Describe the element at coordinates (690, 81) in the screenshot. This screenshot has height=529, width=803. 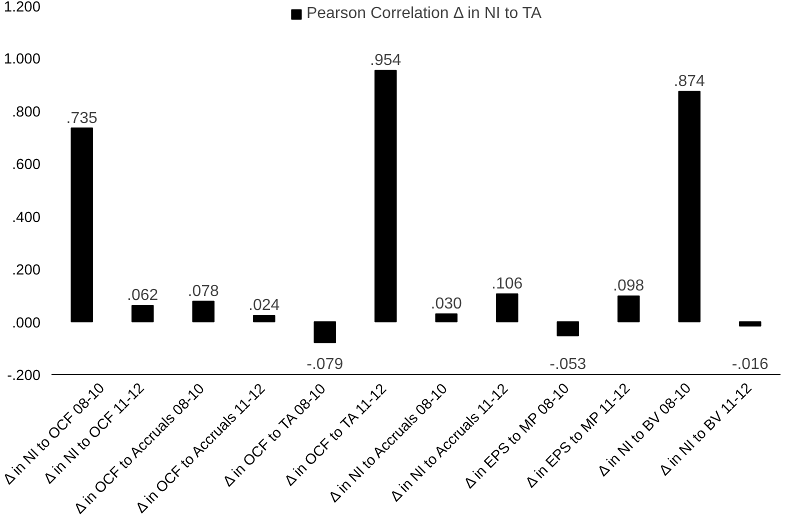
I see `data-label: .874` at that location.